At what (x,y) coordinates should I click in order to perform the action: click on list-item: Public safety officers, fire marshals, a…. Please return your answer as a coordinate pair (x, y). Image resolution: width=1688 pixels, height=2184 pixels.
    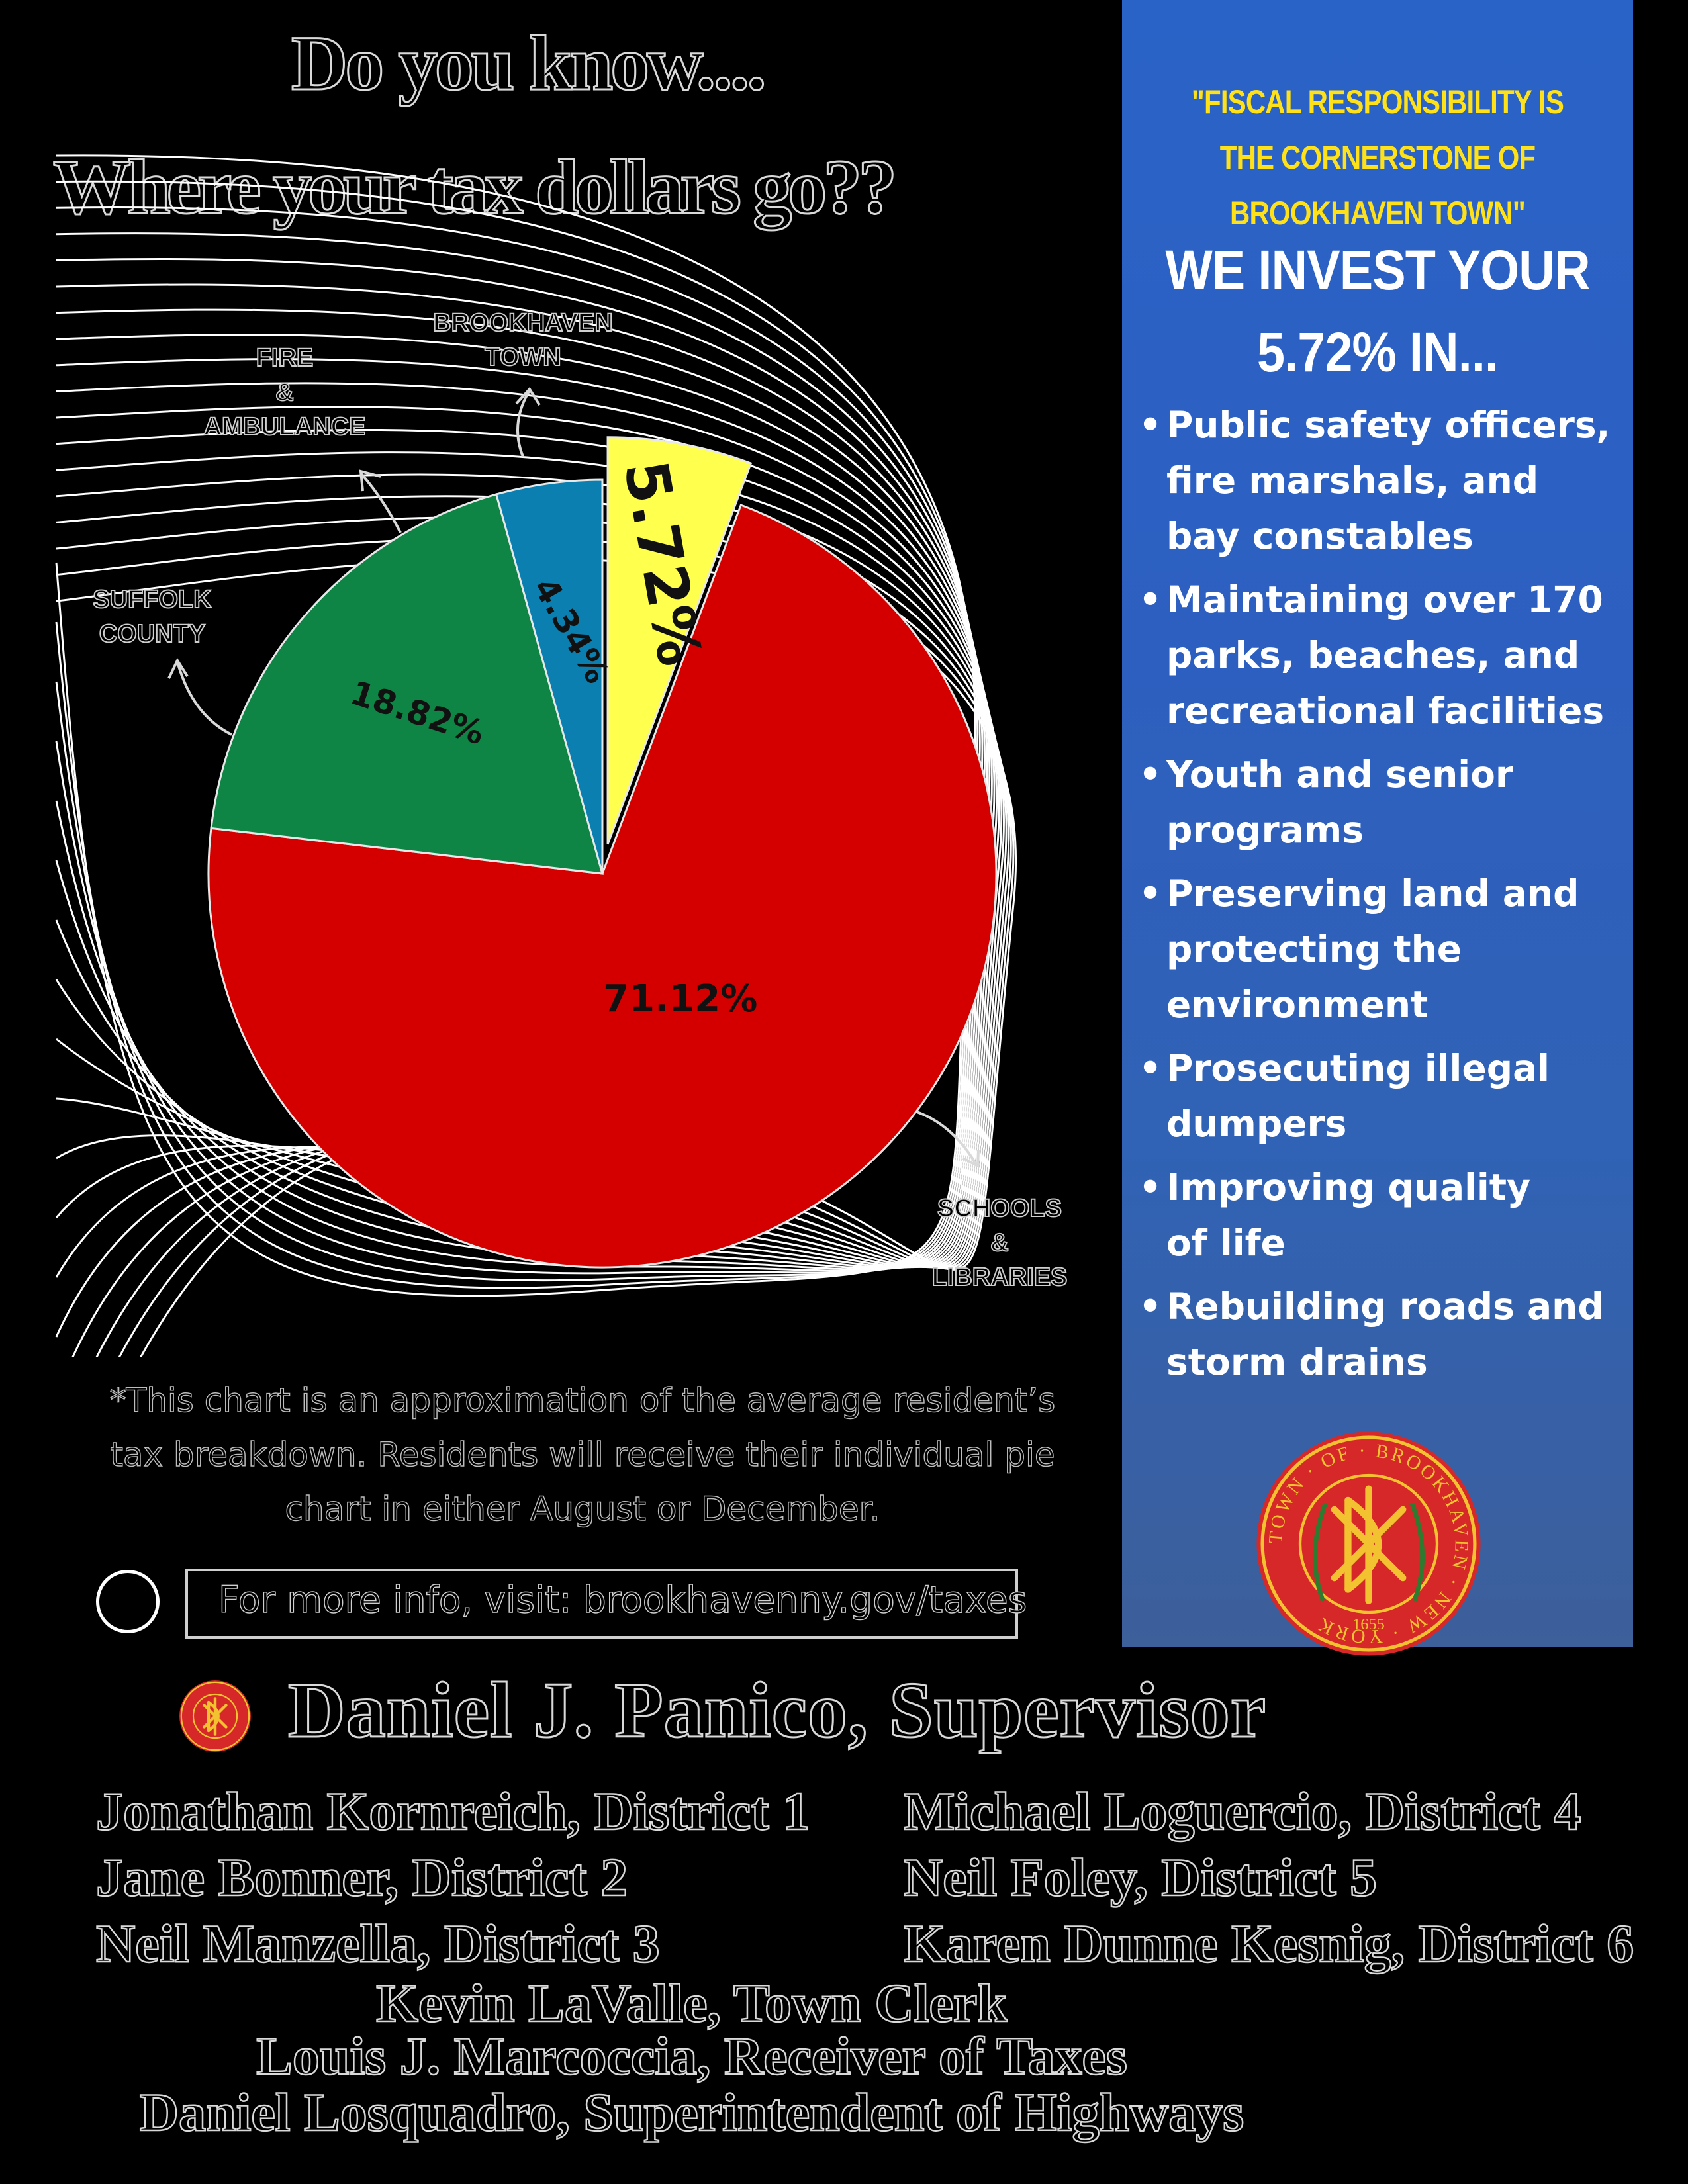
    Looking at the image, I should click on (1383, 481).